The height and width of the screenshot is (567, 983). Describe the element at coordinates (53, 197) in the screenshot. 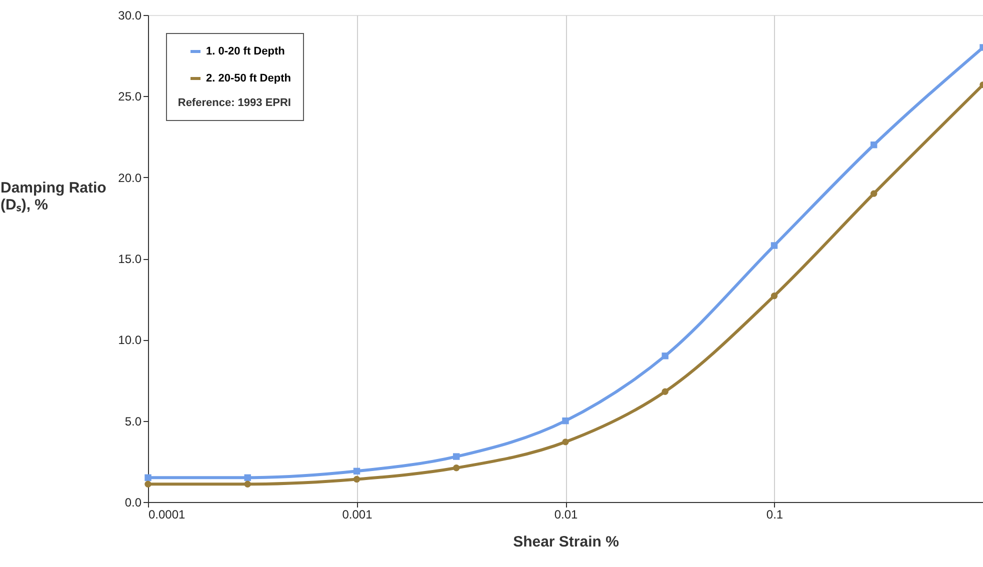

I see `y-axis-title: Damping Ratio (Dₛ), %` at that location.